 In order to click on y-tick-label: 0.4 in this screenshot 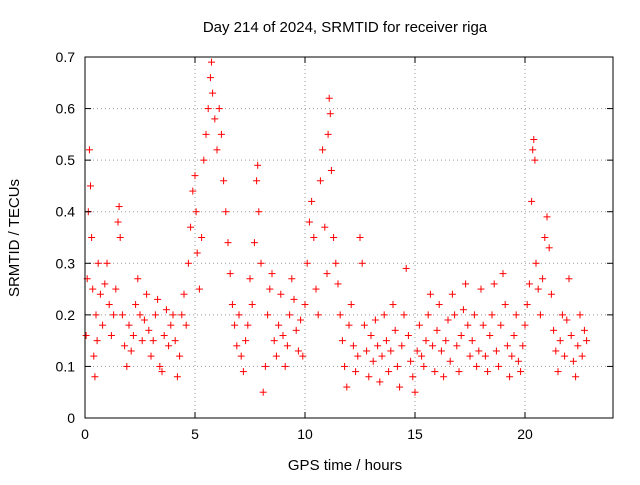, I will do `click(66, 212)`.